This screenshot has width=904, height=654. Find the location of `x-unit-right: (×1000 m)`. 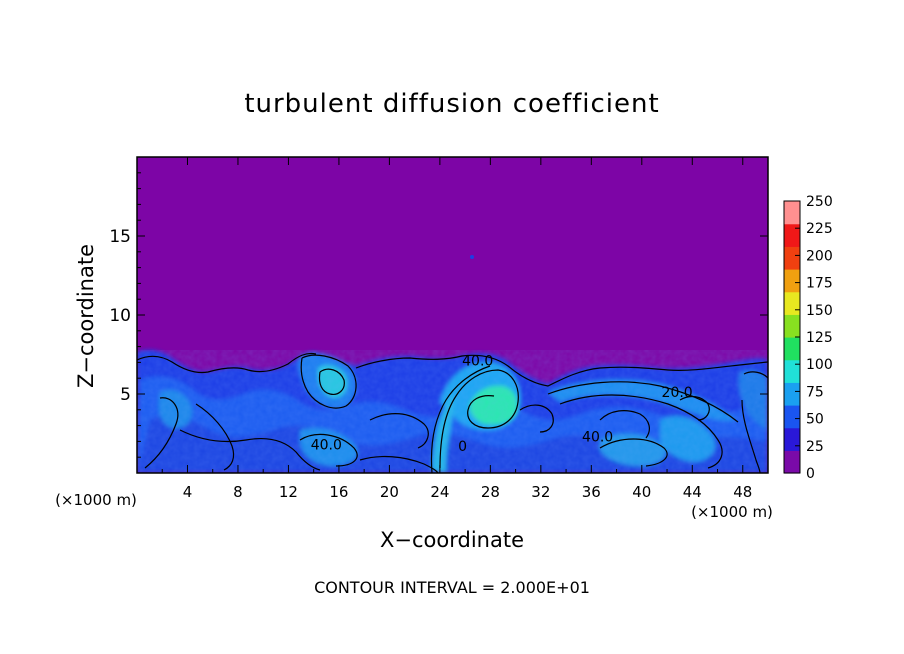

x-unit-right: (×1000 m) is located at coordinates (732, 512).